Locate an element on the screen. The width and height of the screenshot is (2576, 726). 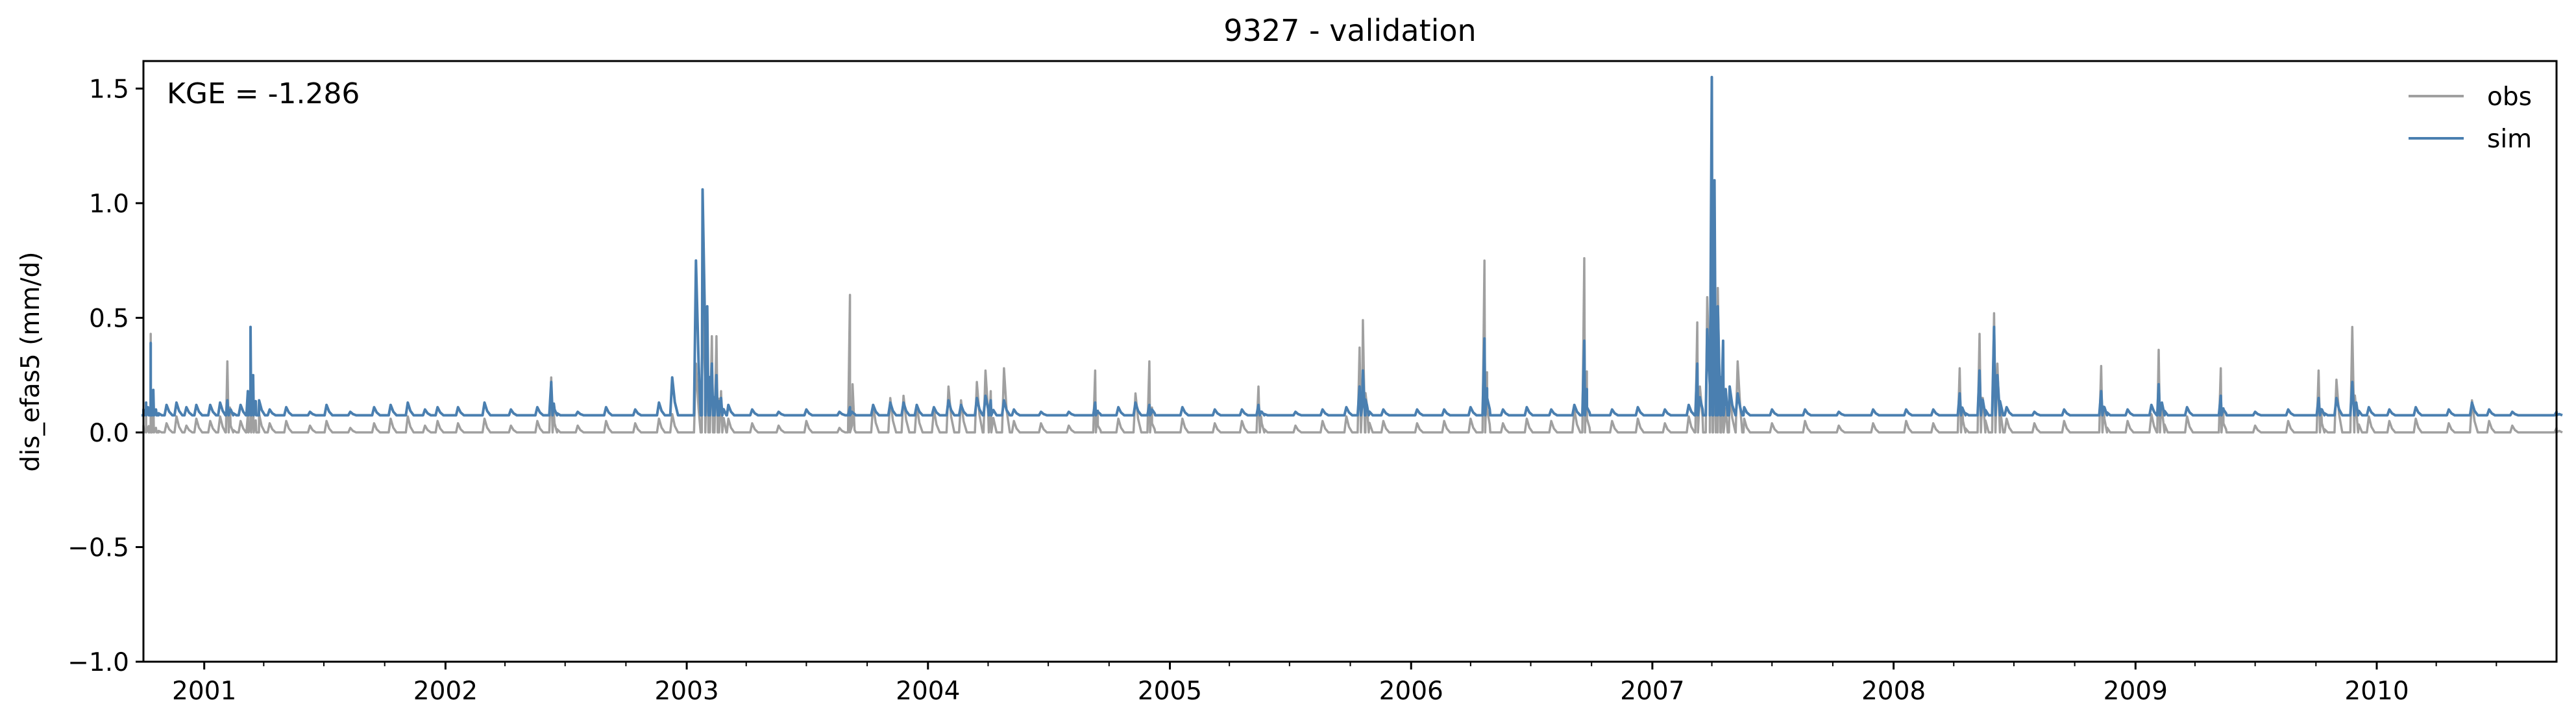
y-tick-label: 0.5 is located at coordinates (109, 318).